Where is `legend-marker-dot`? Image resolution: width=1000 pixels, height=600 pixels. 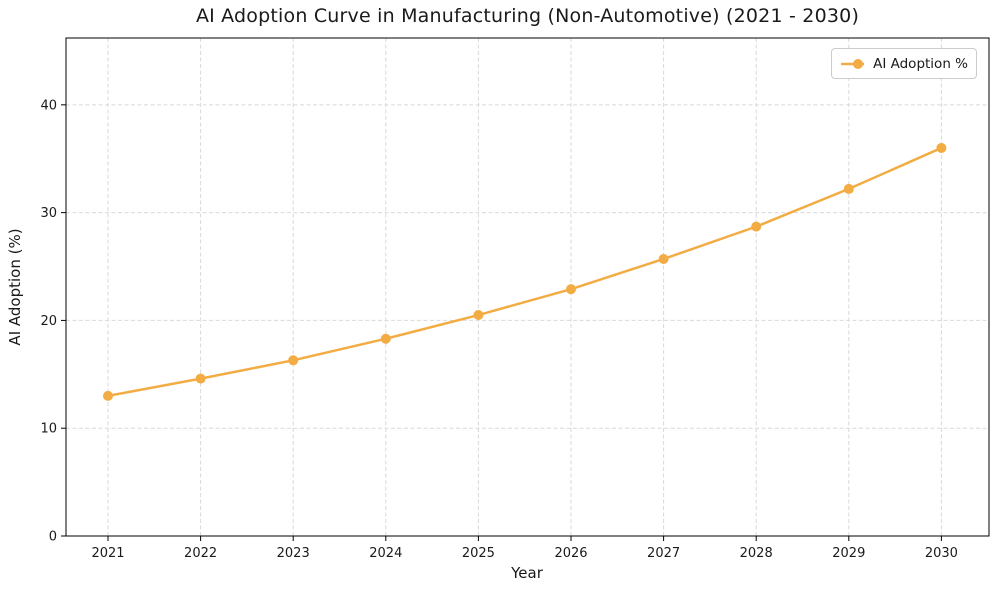
legend-marker-dot is located at coordinates (858, 63).